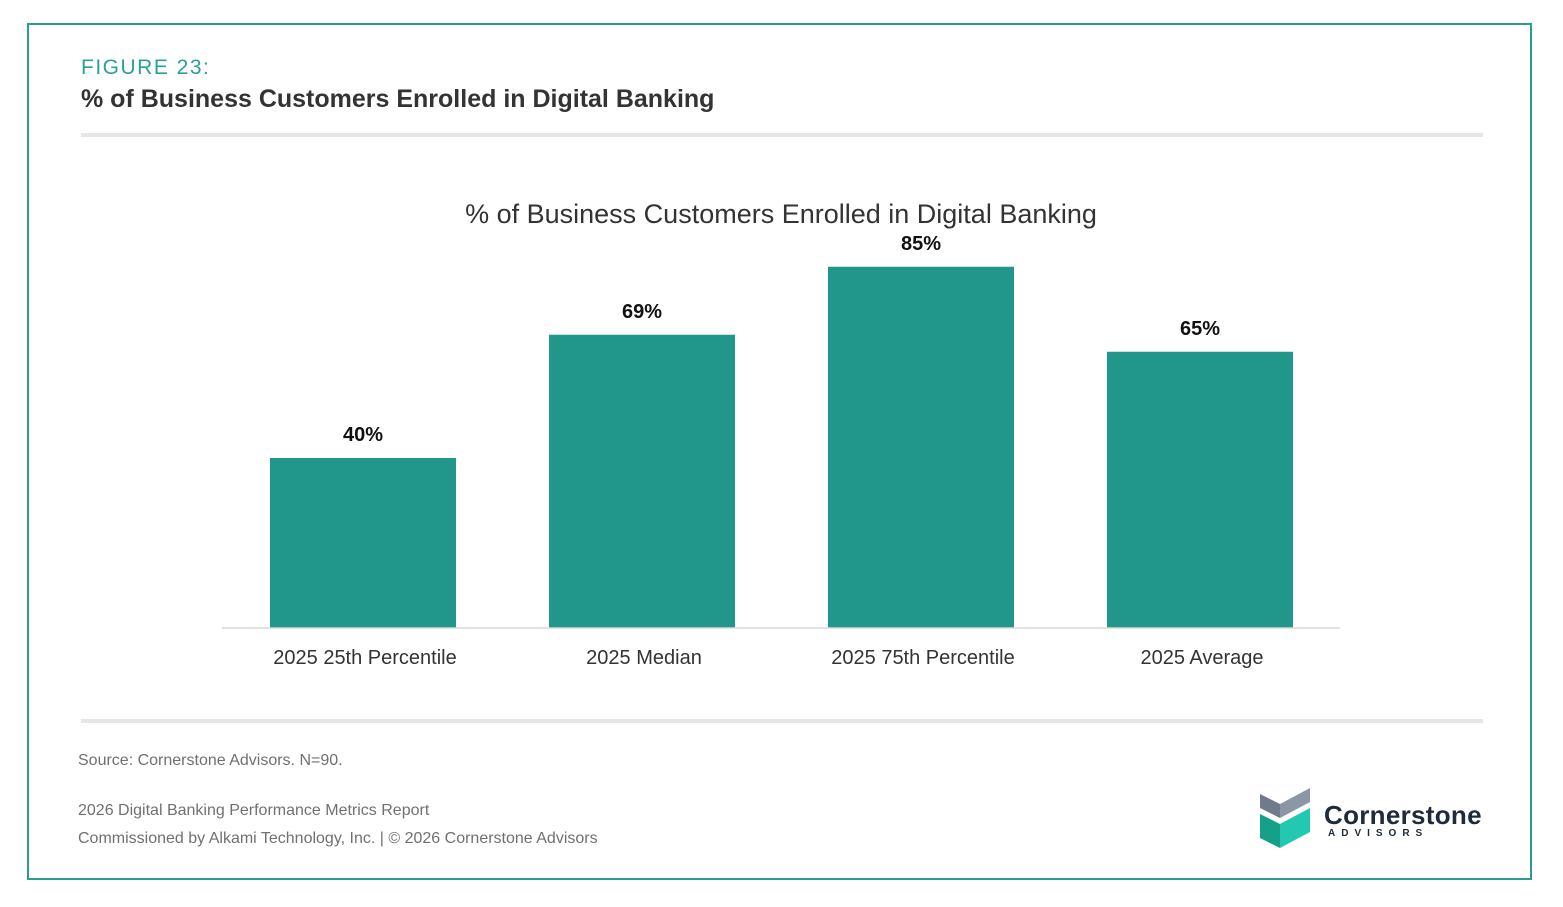  What do you see at coordinates (644, 658) in the screenshot?
I see `x-tick-label-2: 2025 Median` at bounding box center [644, 658].